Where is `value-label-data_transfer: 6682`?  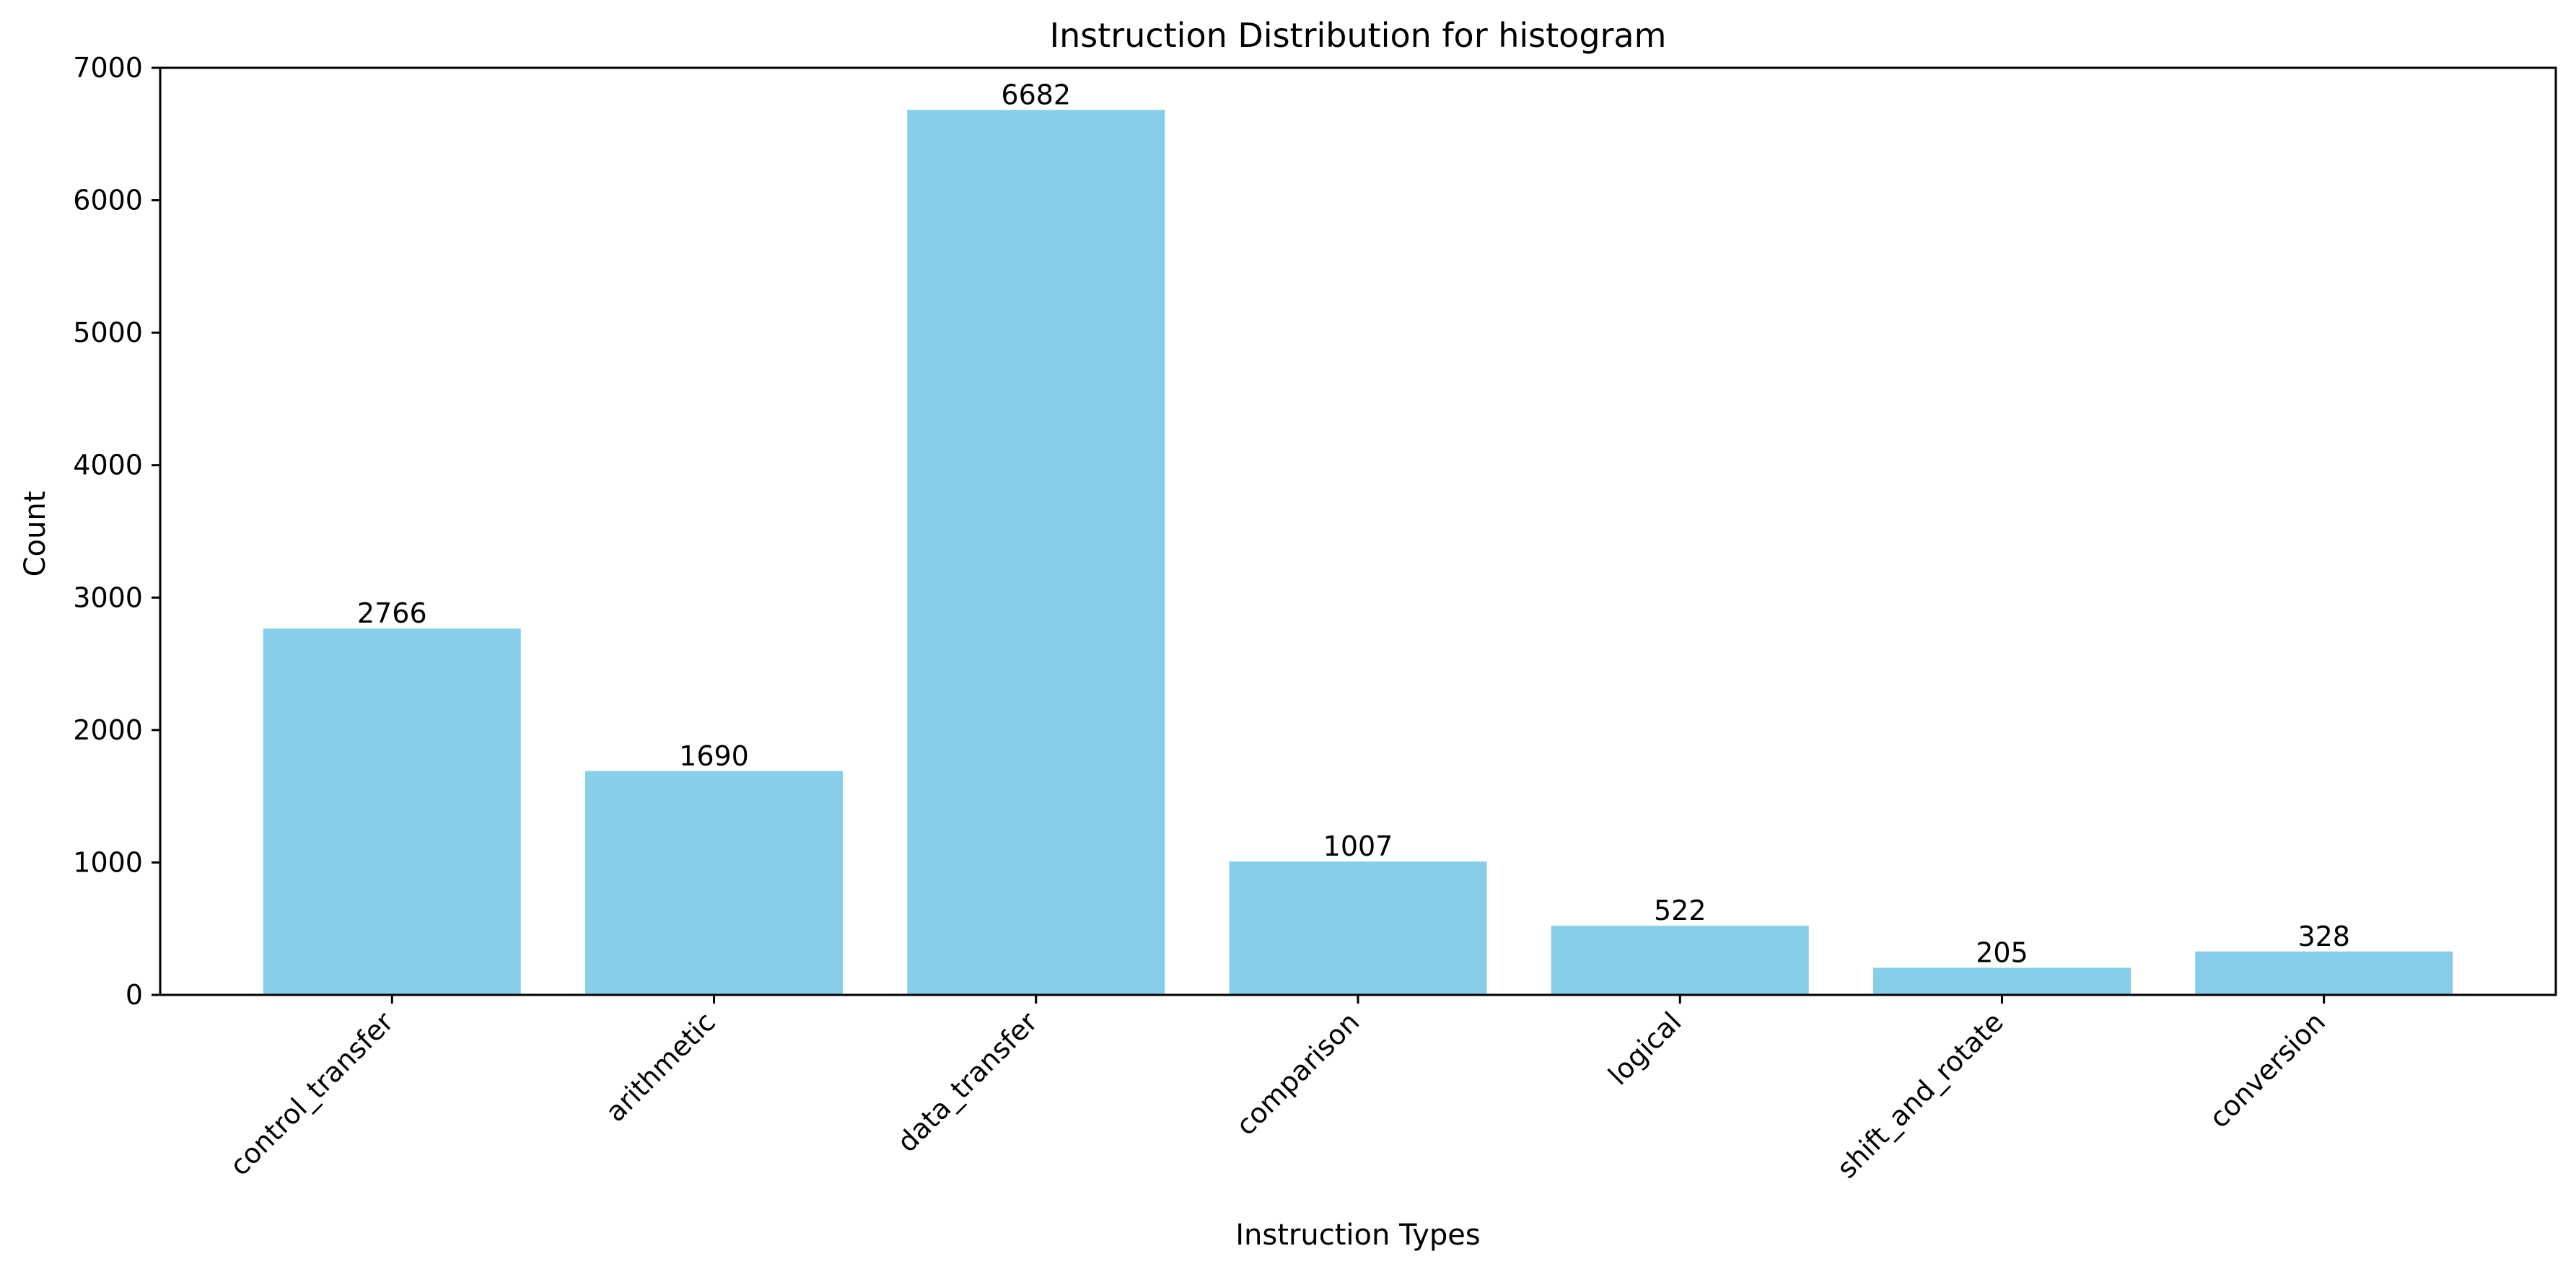 value-label-data_transfer: 6682 is located at coordinates (1036, 95).